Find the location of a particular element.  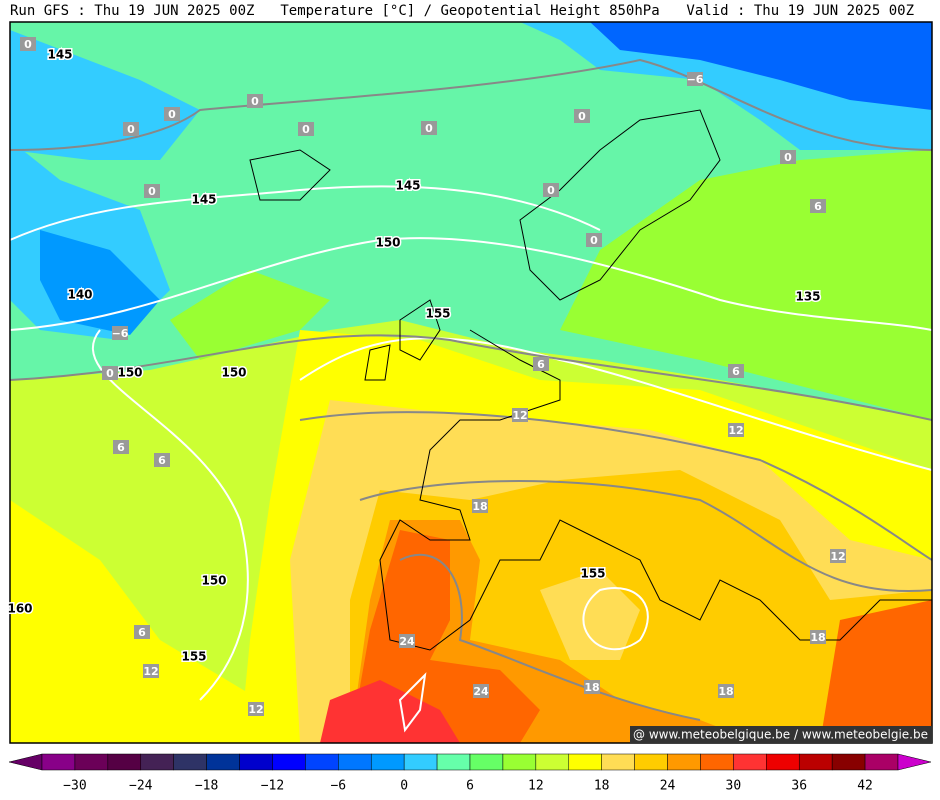

colorbar-label: 12 is located at coordinates (536, 786).